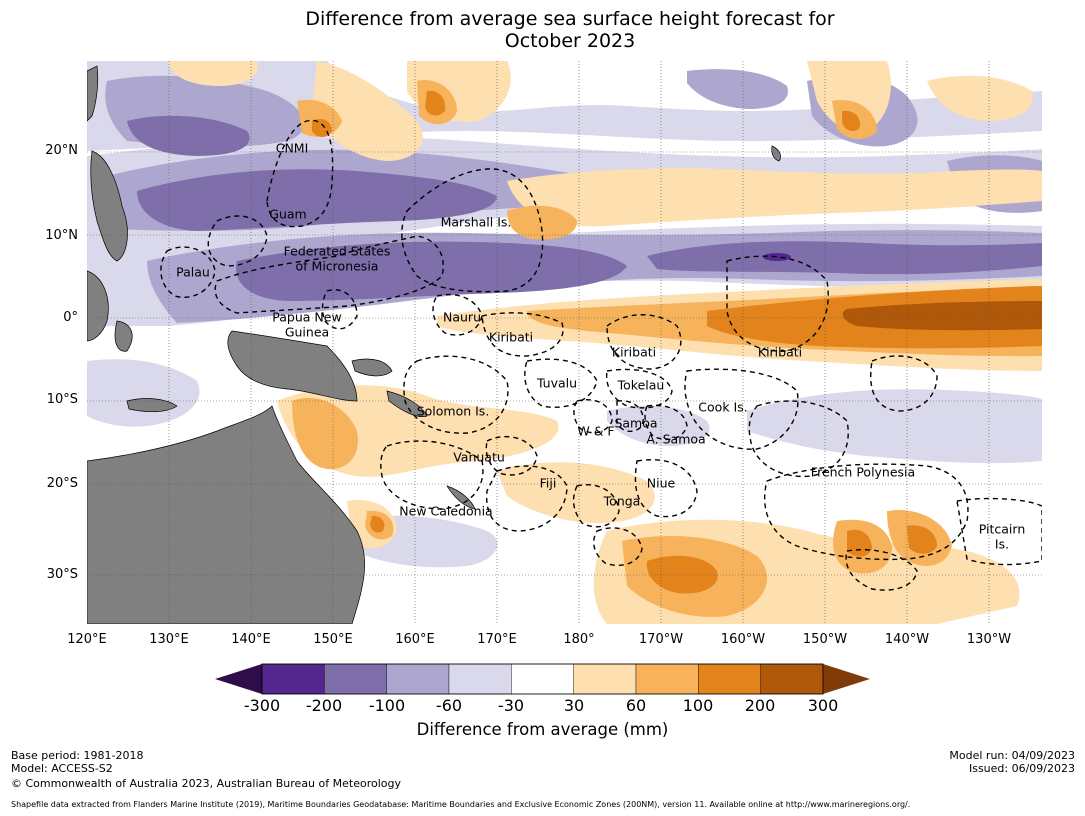 The height and width of the screenshot is (816, 1085). I want to click on australia, so click(226, 514).